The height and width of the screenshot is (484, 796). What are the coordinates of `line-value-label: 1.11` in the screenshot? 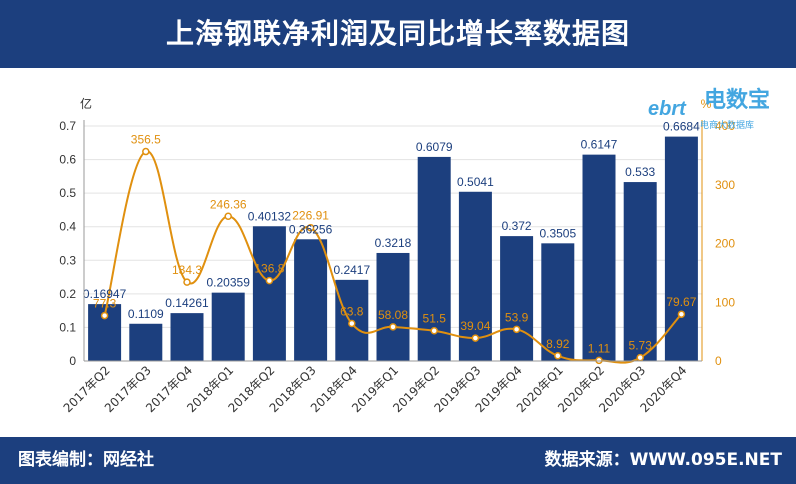 It's located at (599, 348).